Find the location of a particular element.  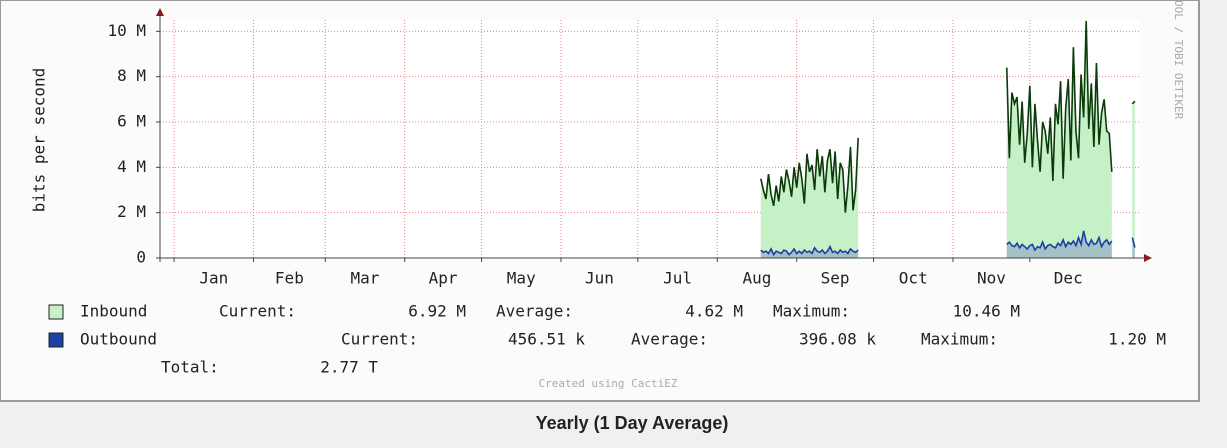

side-note: OOL / TOBI OETIKER is located at coordinates (1178, 60).